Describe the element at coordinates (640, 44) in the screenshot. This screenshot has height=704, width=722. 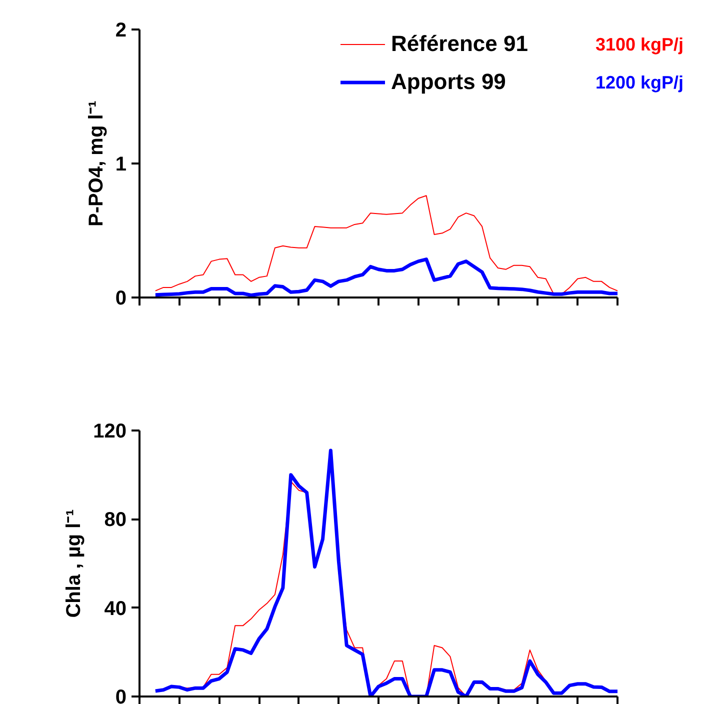
I see `annotation: 3100 kgP/j` at that location.